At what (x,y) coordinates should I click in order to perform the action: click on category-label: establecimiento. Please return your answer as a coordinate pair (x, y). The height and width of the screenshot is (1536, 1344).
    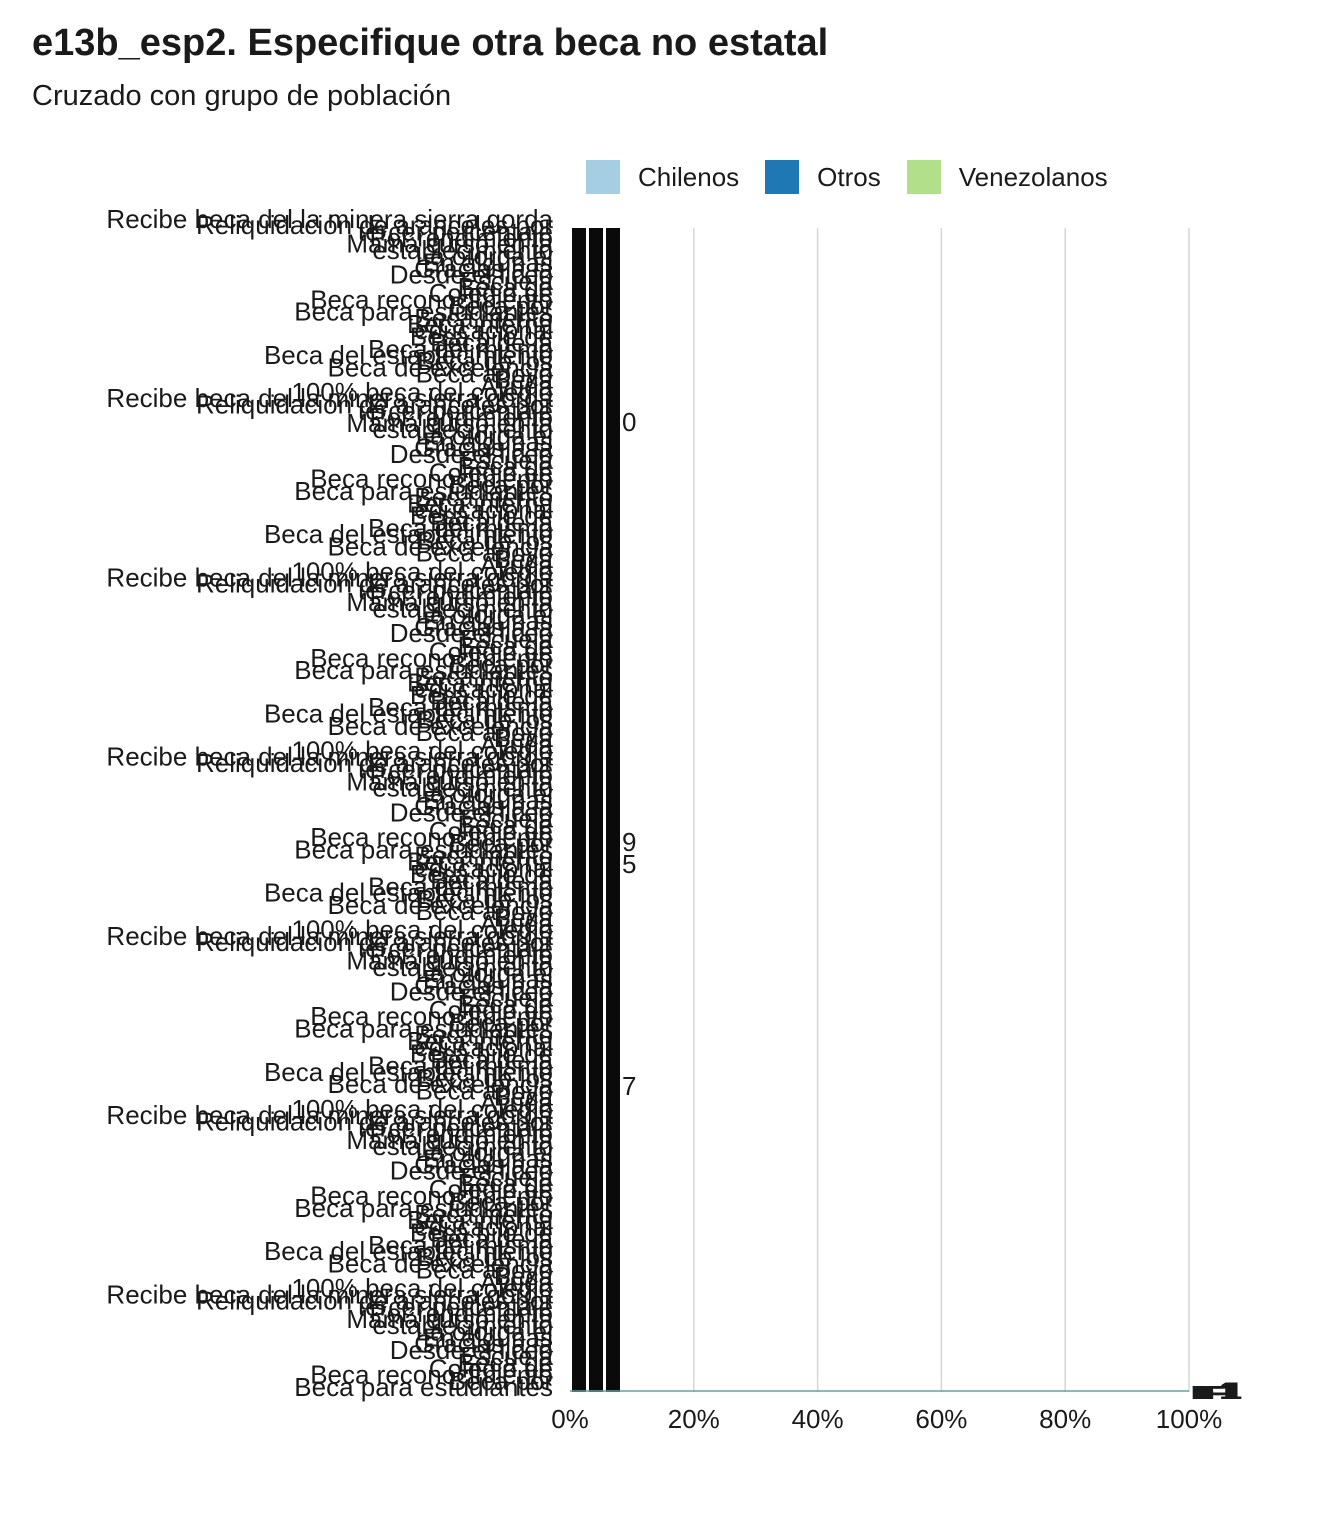
    Looking at the image, I should click on (462, 608).